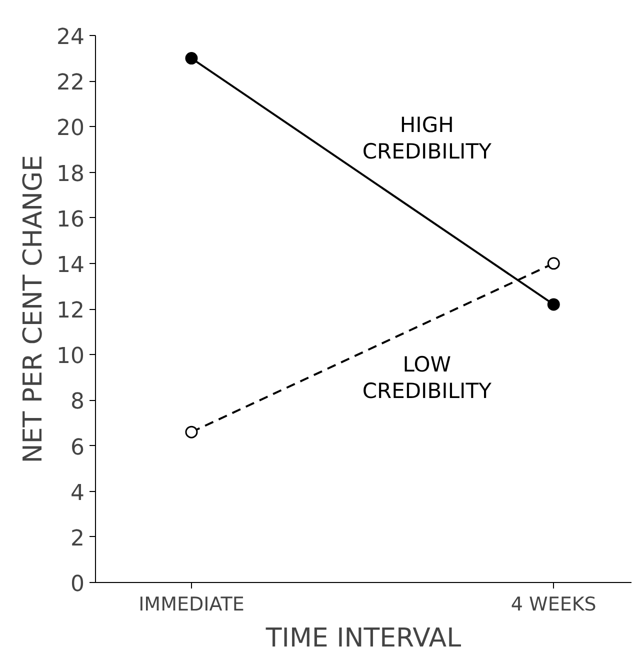 The width and height of the screenshot is (637, 672). Describe the element at coordinates (77, 493) in the screenshot. I see `y-tick-label: 4` at that location.